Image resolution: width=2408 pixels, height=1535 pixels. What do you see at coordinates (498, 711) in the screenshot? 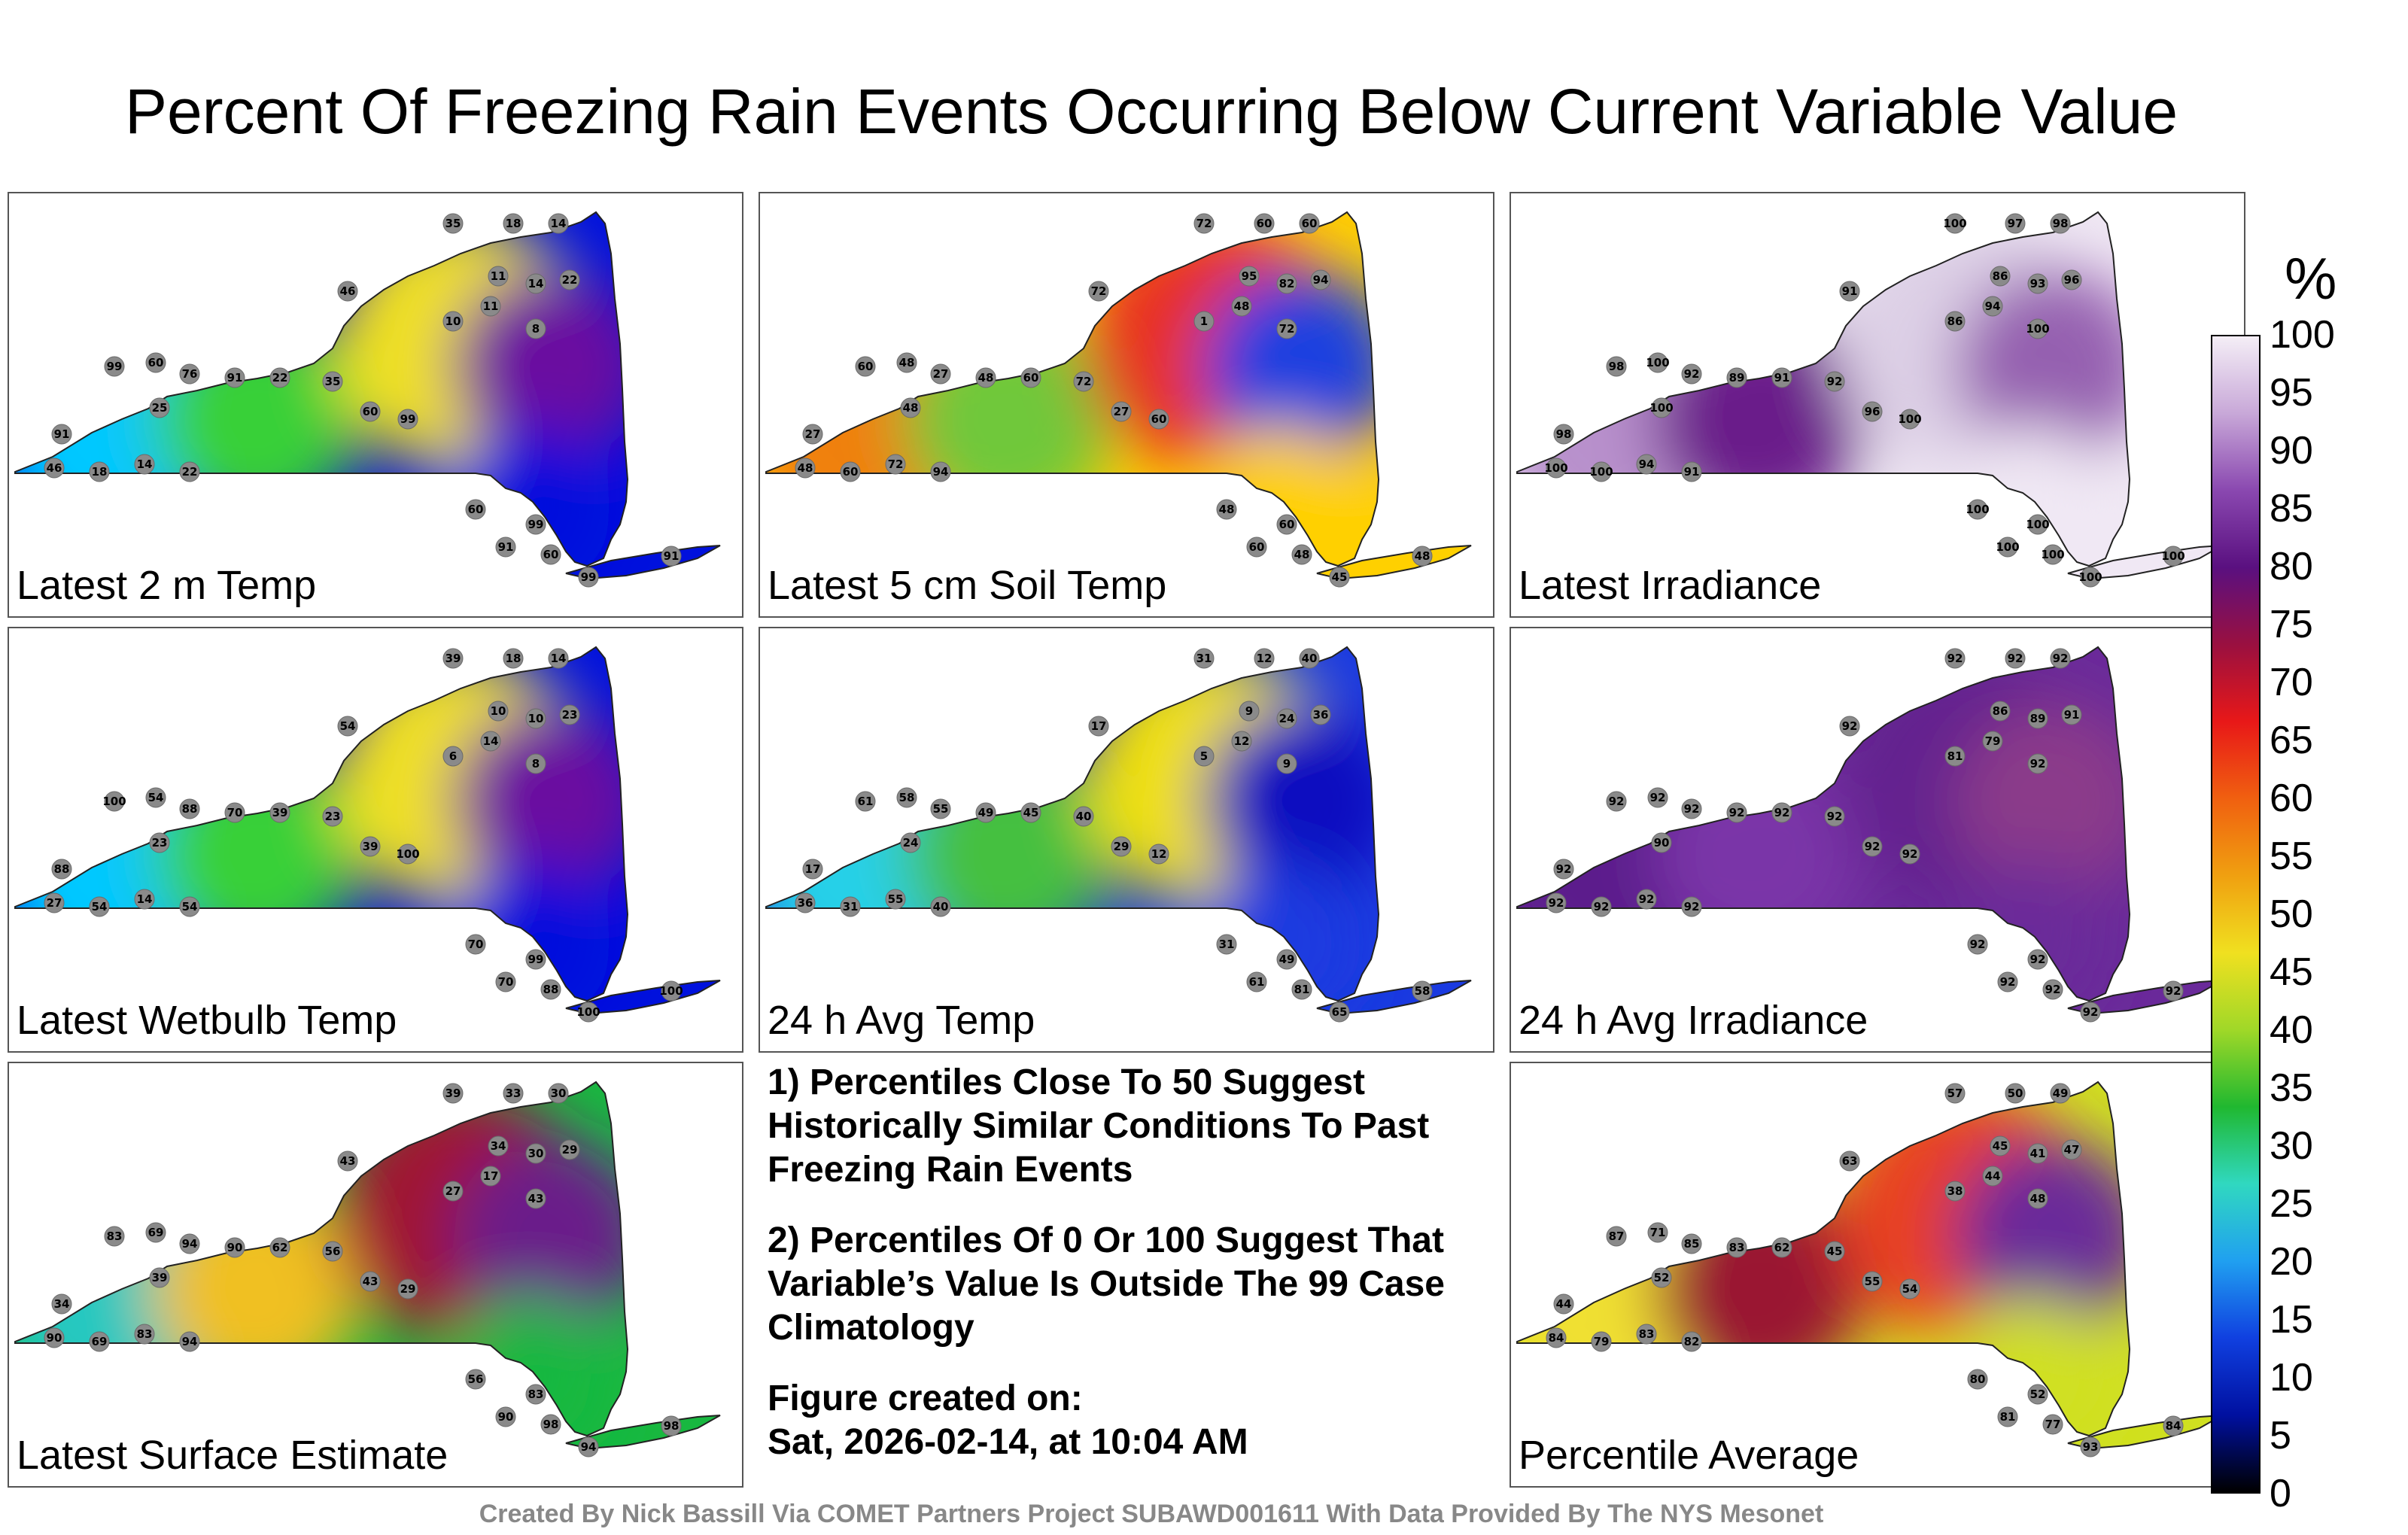
I see `station-value: 10` at bounding box center [498, 711].